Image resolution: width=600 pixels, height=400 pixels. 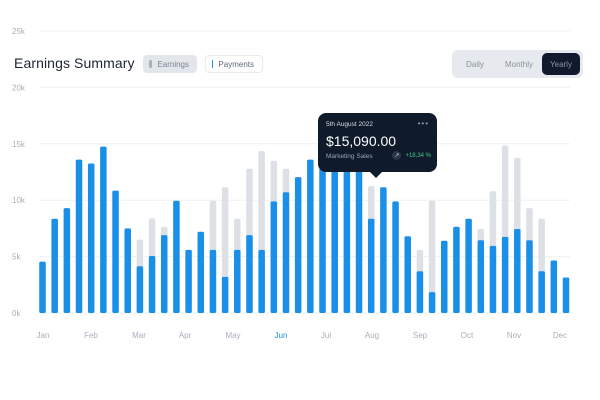 I want to click on tooltip-change: ↗ +18,34 %, so click(x=411, y=155).